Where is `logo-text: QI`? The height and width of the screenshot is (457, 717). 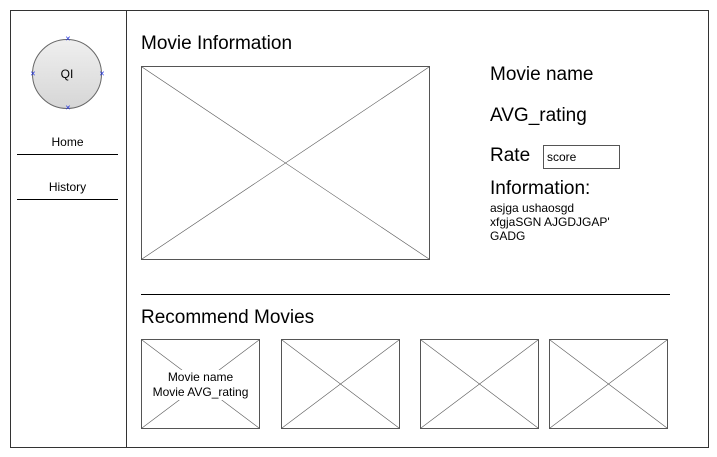
logo-text: QI is located at coordinates (67, 74).